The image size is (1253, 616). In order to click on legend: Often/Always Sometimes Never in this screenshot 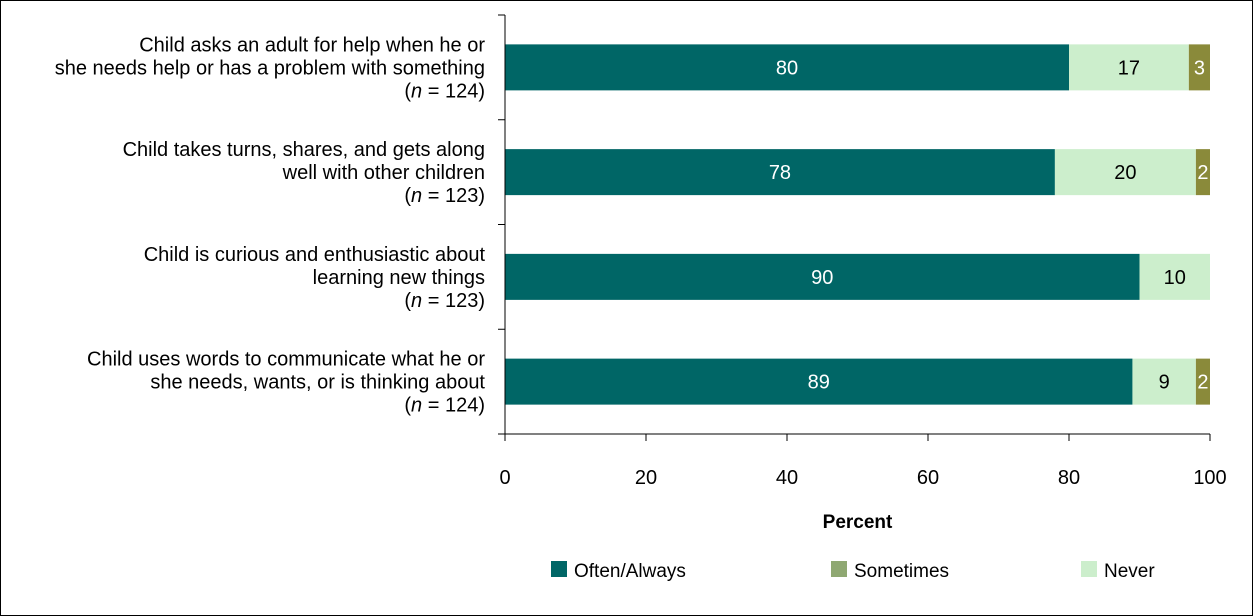, I will do `click(853, 571)`.